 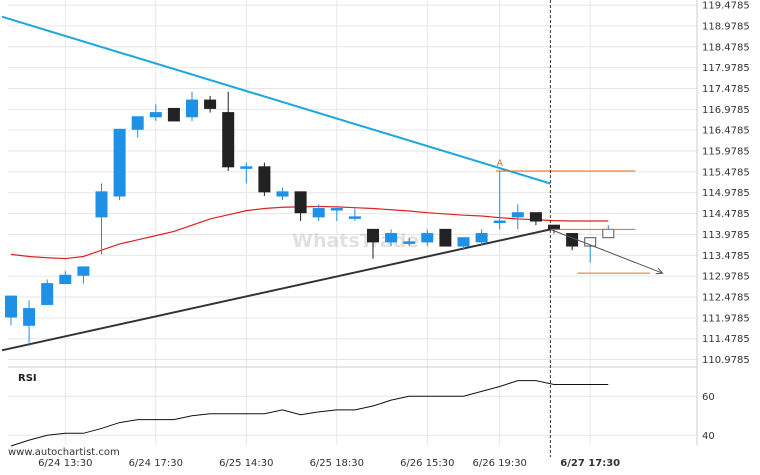 I want to click on moving-average-layer, so click(x=309, y=232).